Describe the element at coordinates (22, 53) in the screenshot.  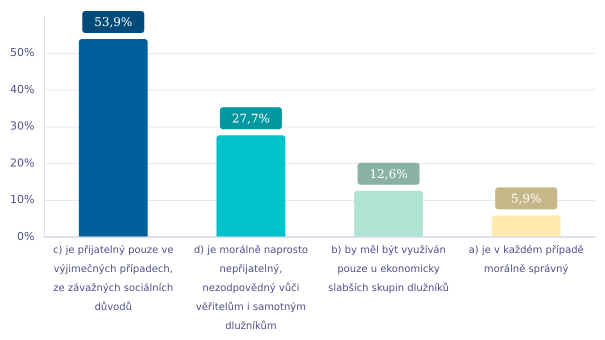
I see `y-tick-label: 50%` at that location.